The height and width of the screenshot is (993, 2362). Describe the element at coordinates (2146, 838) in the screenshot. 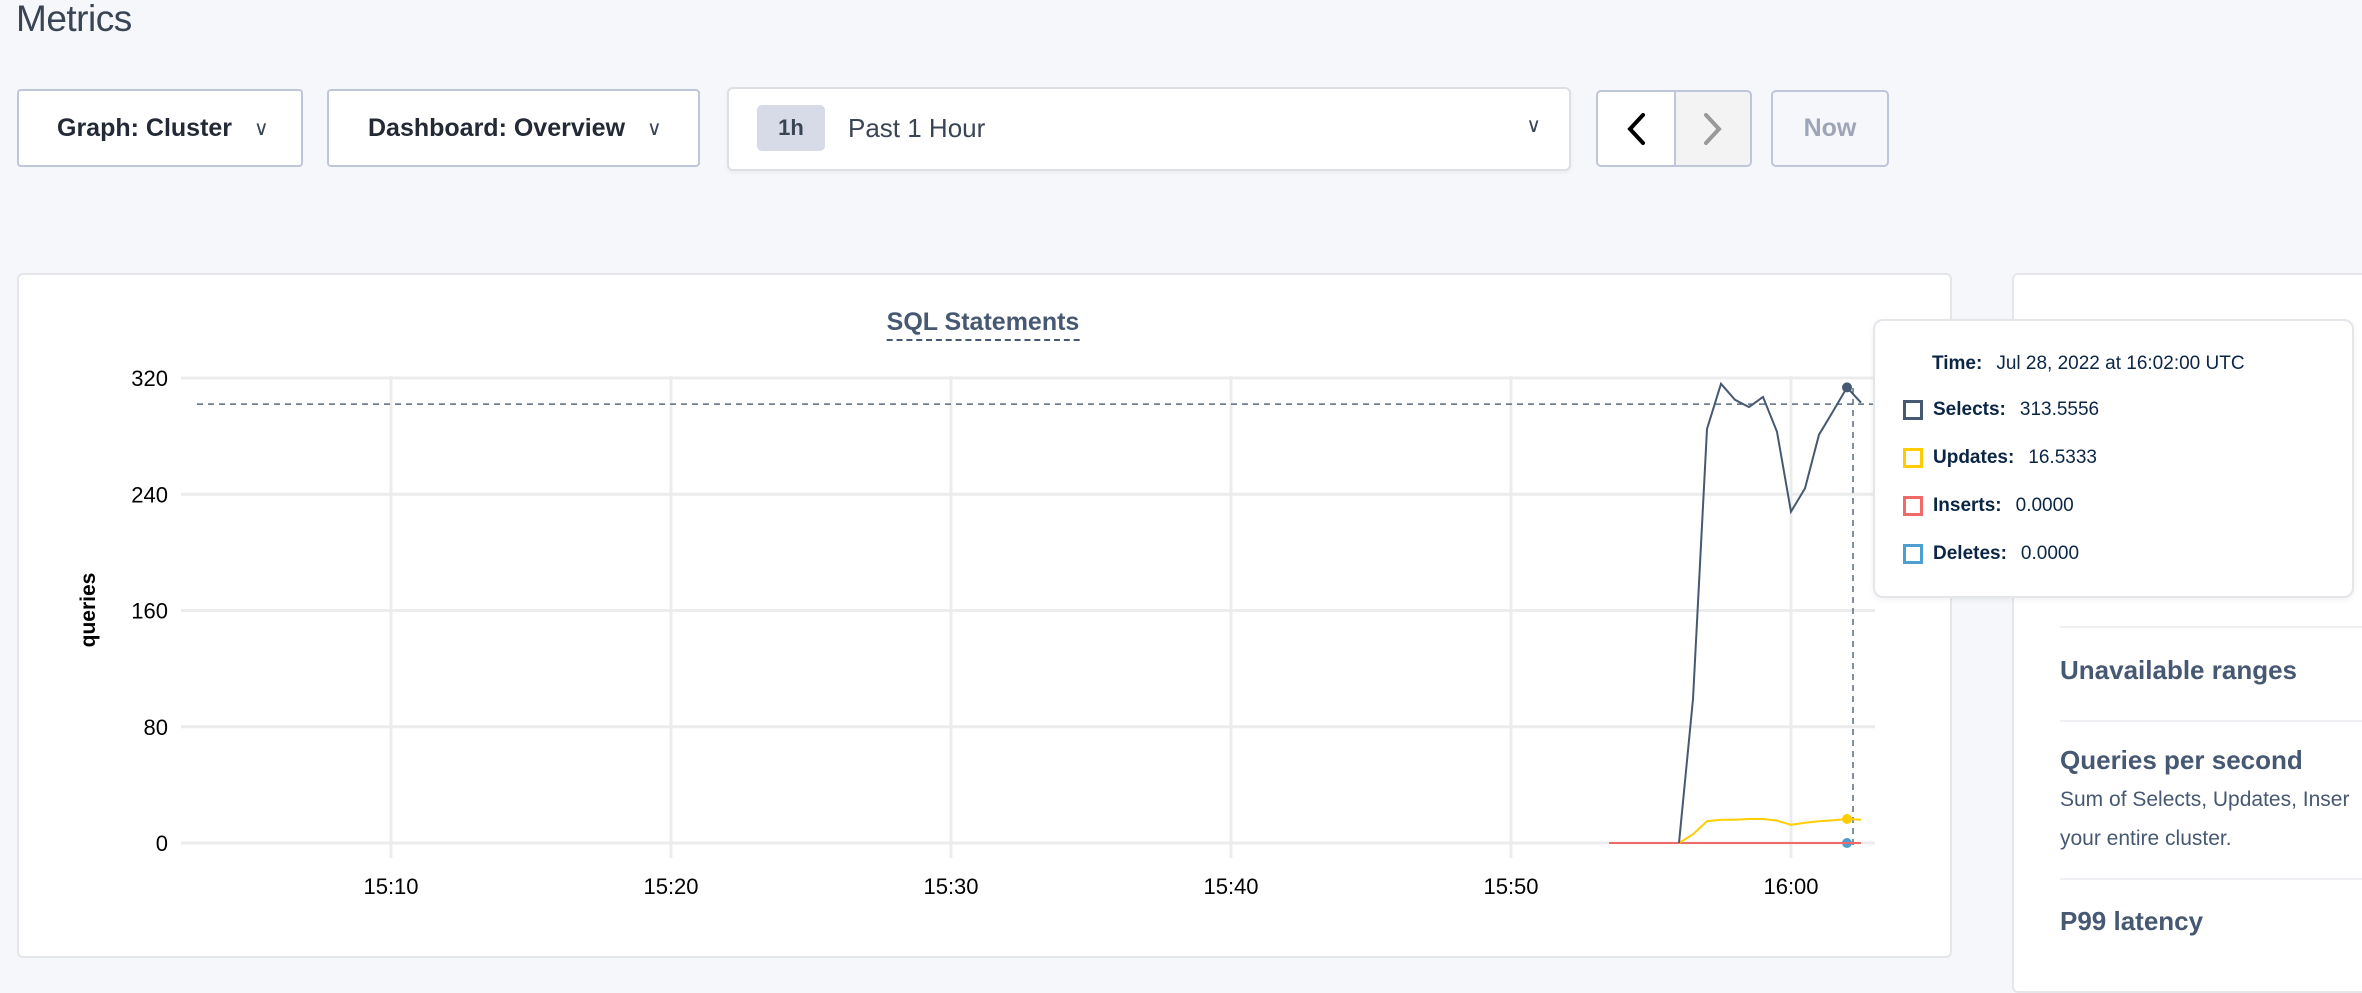

I see `description-line: your entire cluster.` at that location.